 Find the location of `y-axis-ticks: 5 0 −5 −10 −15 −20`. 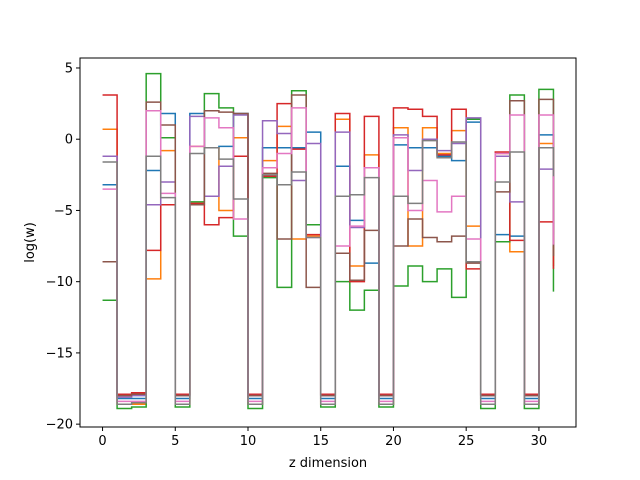

y-axis-ticks: 5 0 −5 −10 −15 −20 is located at coordinates (63, 247).